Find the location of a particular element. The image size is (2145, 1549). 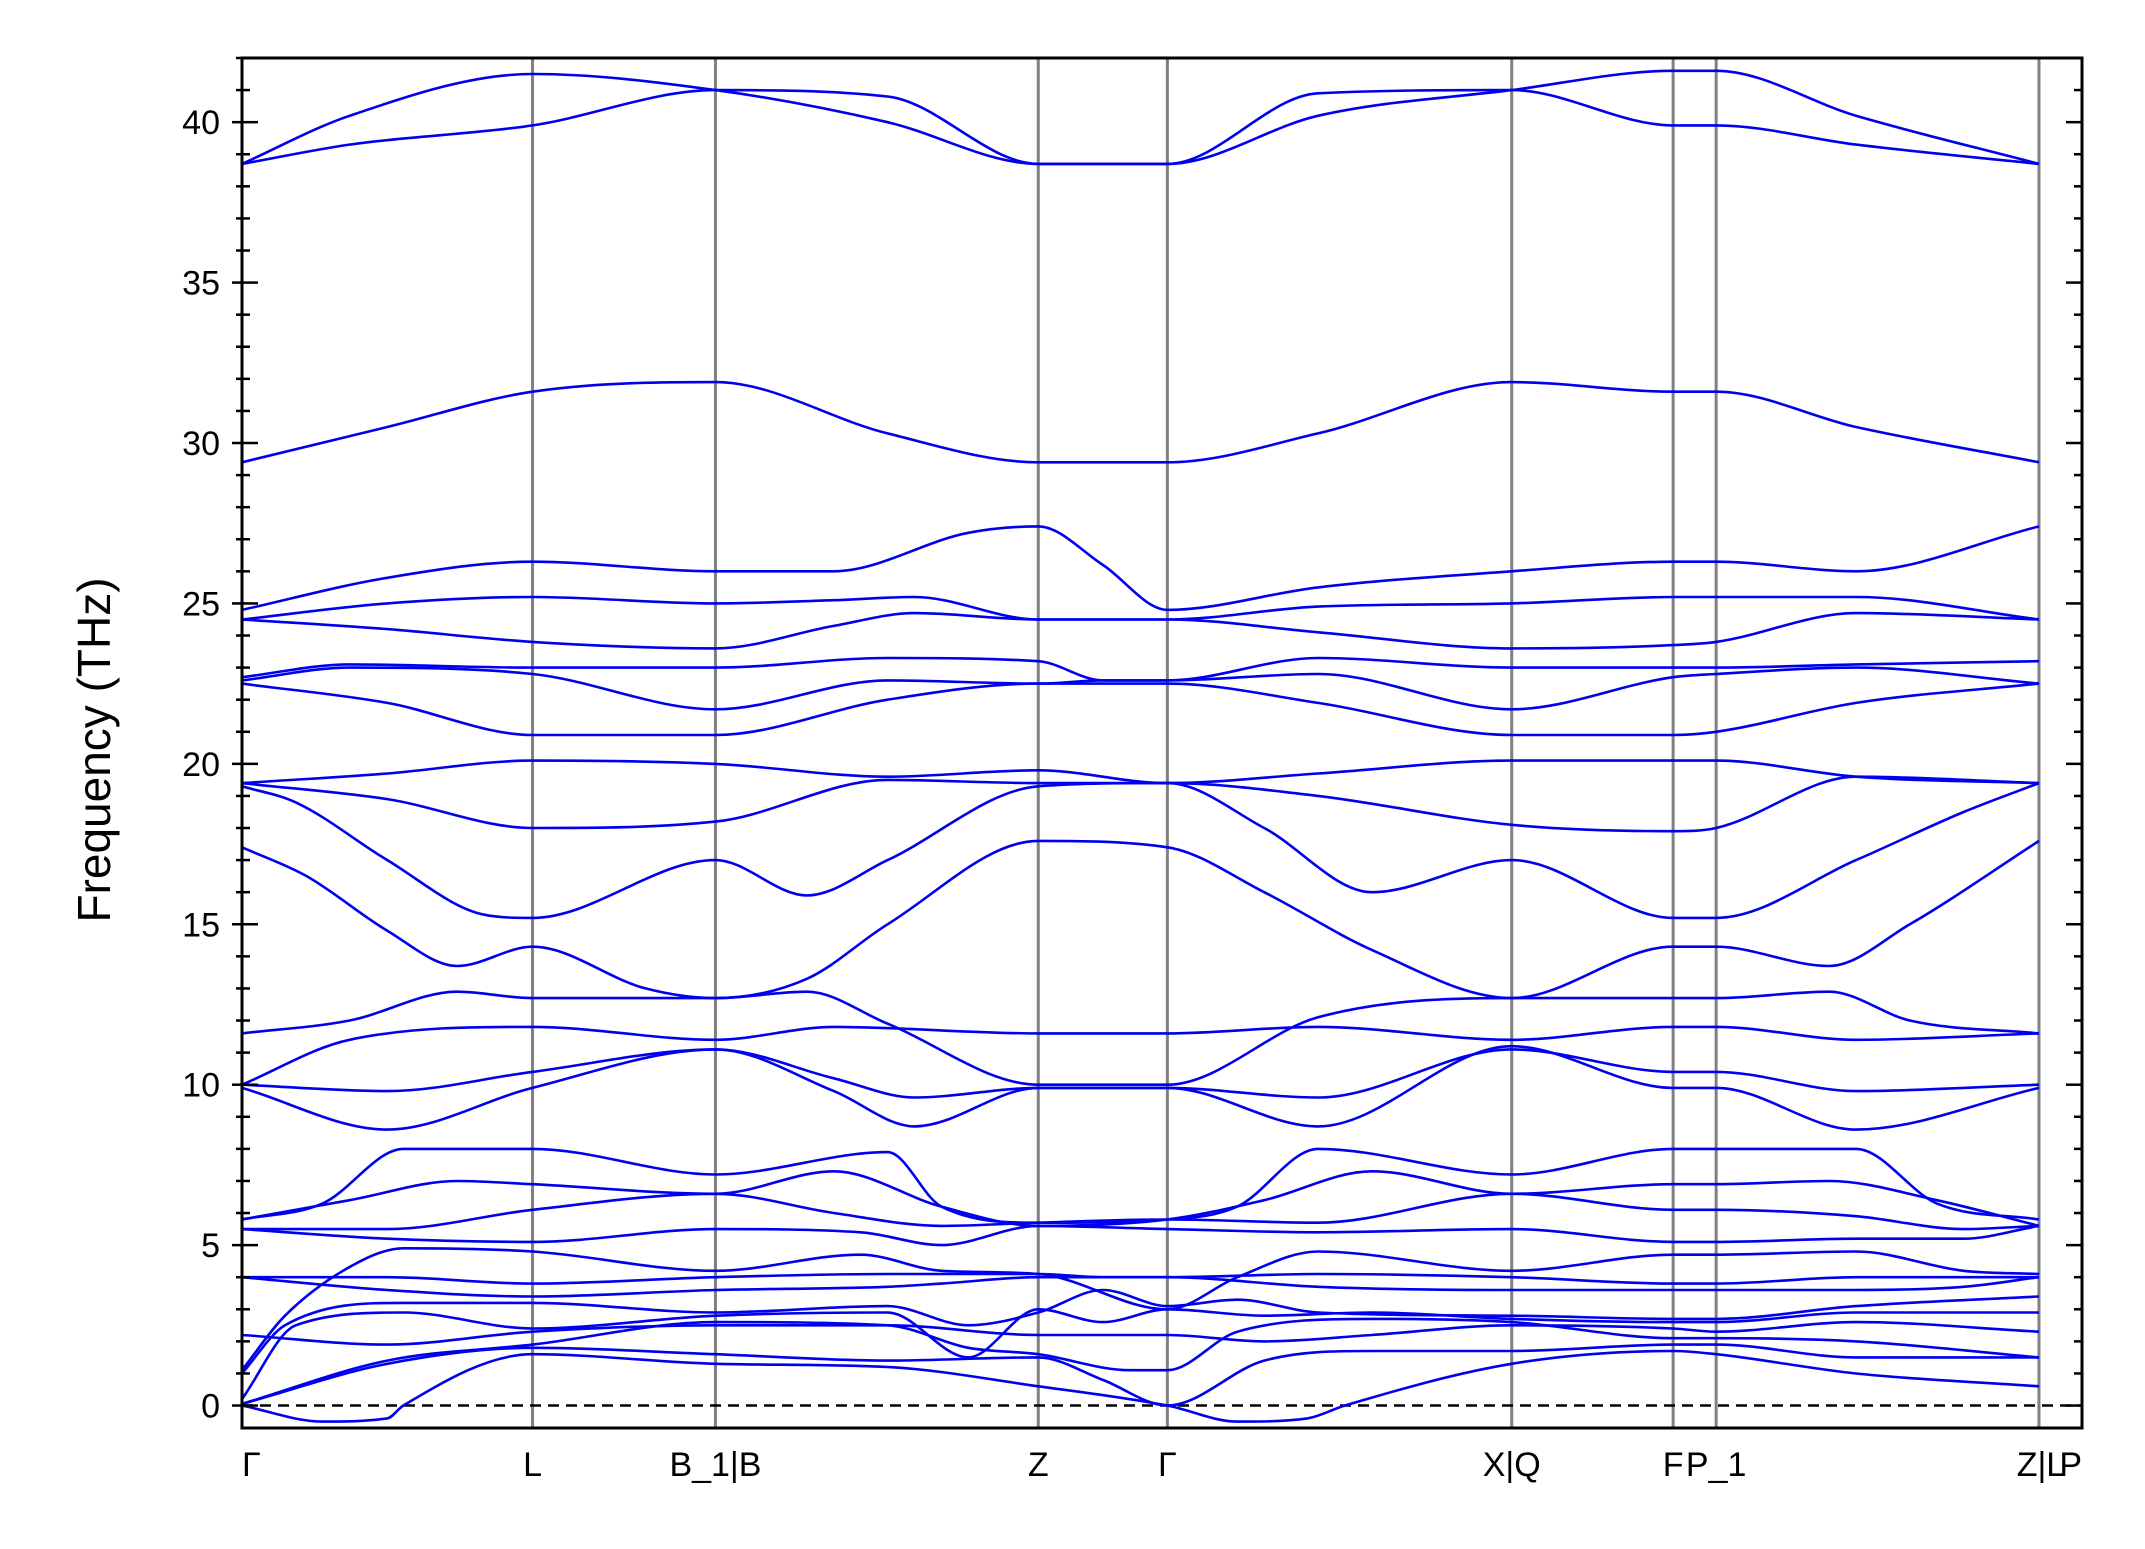

x-tick-label: L is located at coordinates (532, 1465).